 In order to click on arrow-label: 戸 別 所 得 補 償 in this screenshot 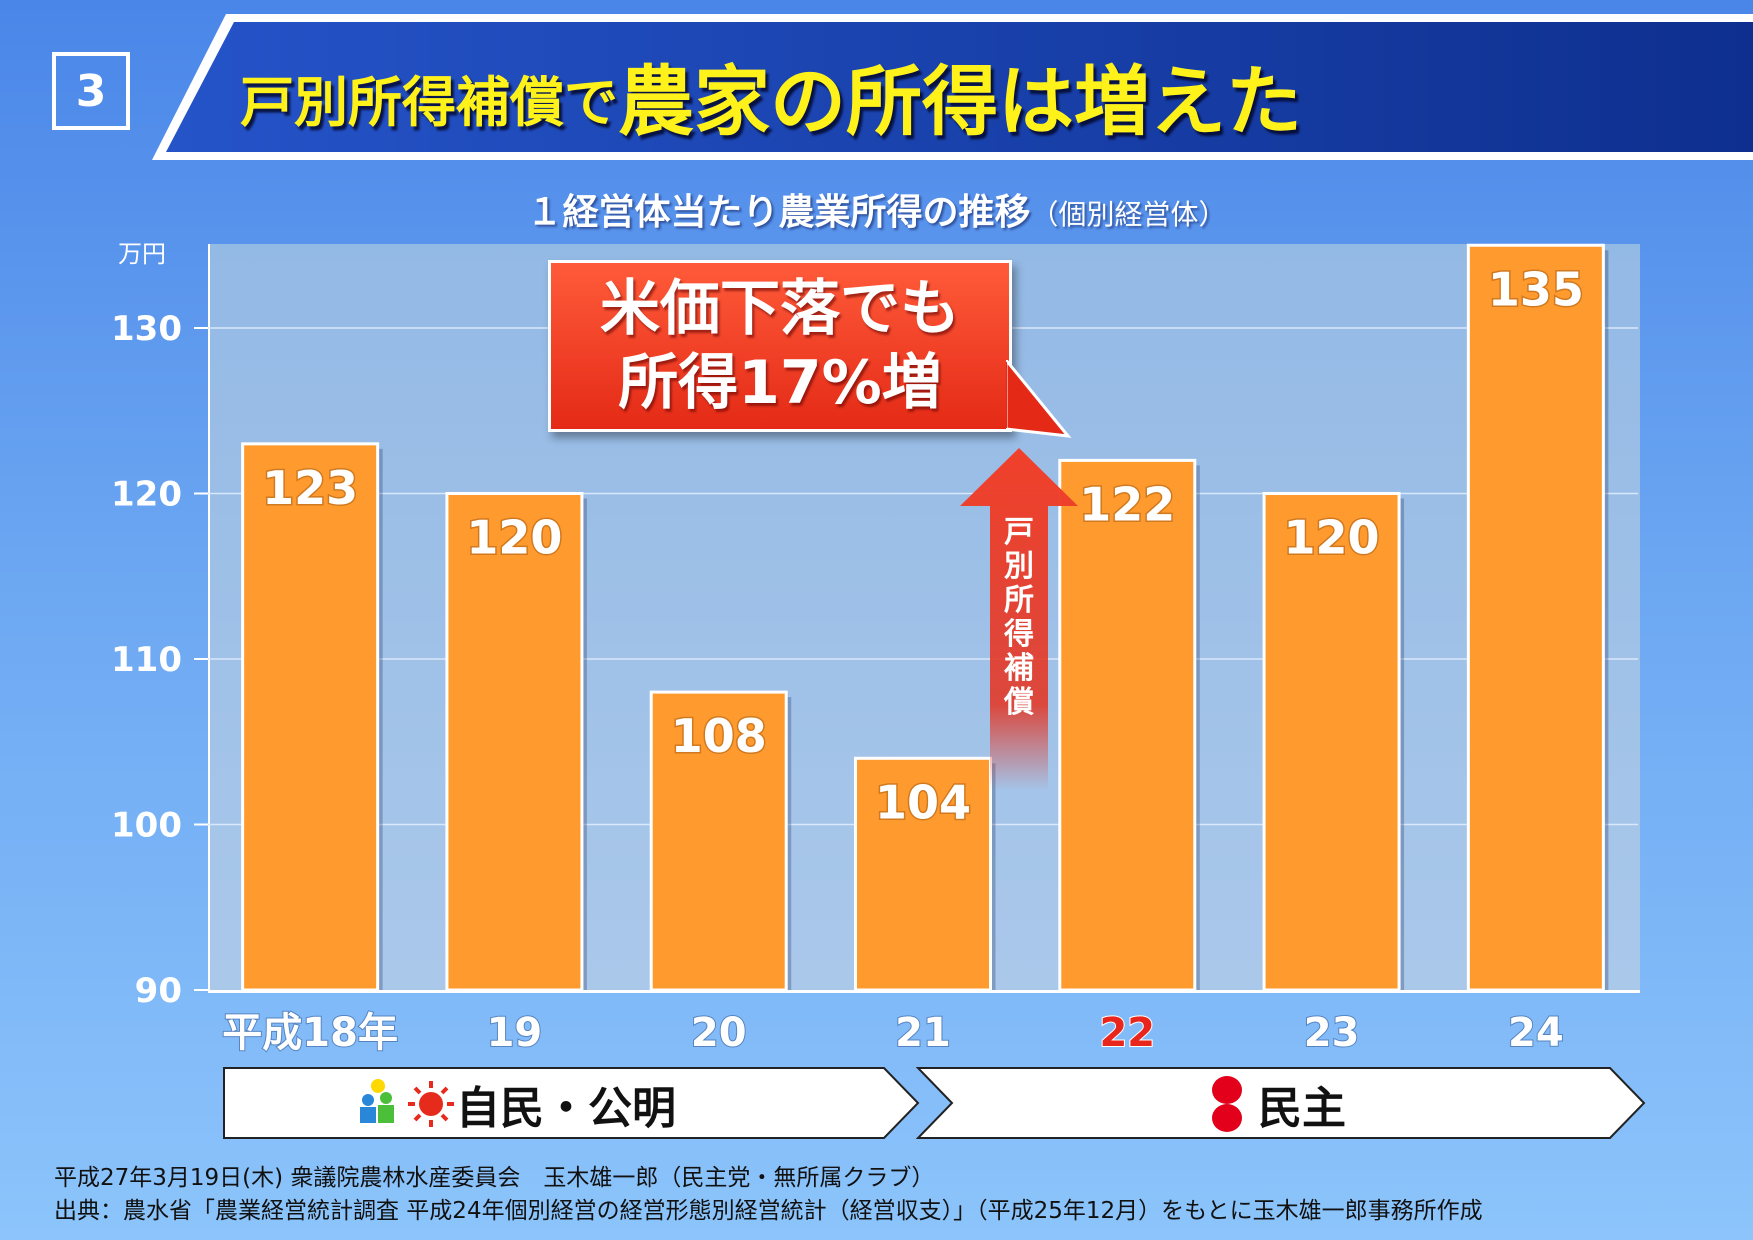, I will do `click(1019, 617)`.